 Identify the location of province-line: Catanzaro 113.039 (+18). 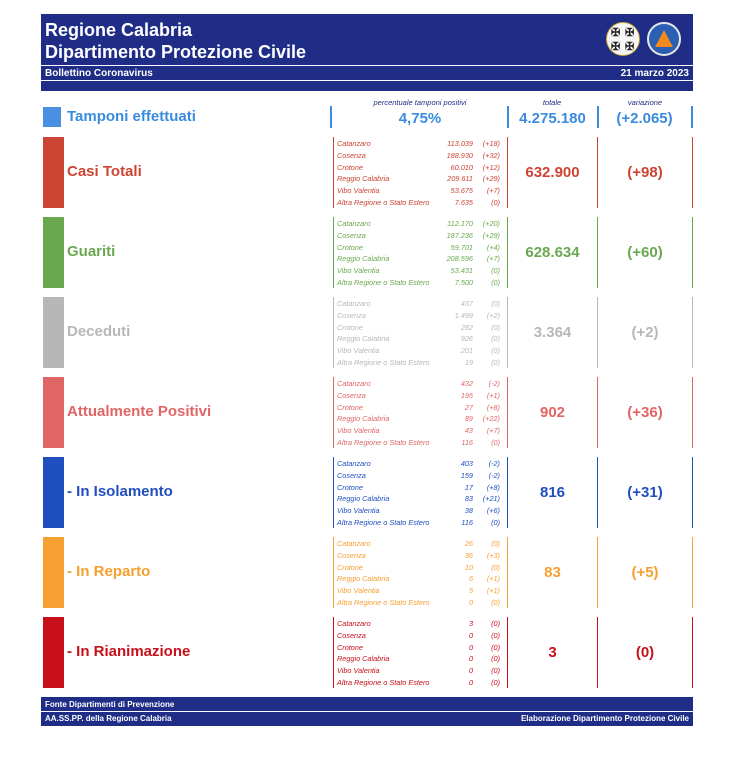
(419, 144).